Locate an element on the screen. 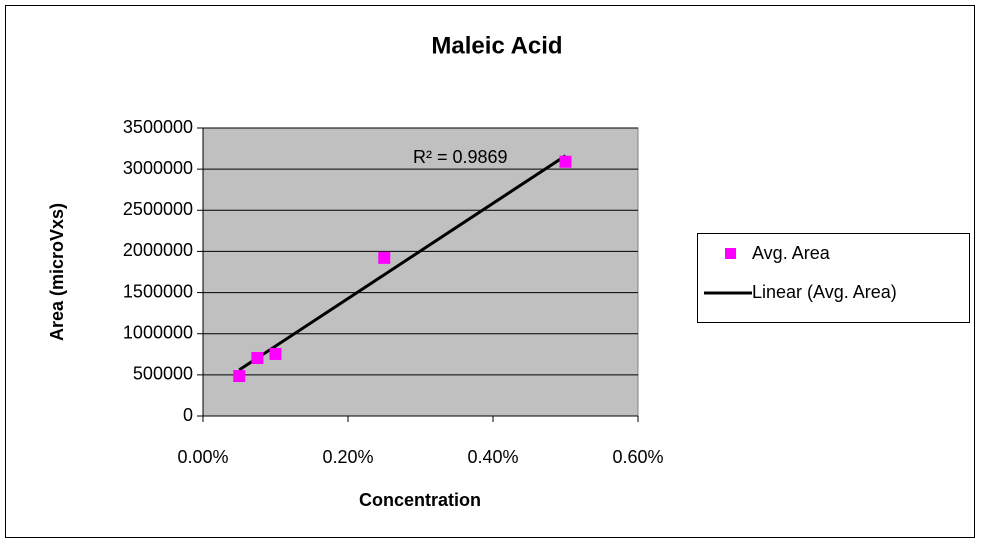 The image size is (981, 544). legend-label: Linear (Avg. Area) is located at coordinates (824, 292).